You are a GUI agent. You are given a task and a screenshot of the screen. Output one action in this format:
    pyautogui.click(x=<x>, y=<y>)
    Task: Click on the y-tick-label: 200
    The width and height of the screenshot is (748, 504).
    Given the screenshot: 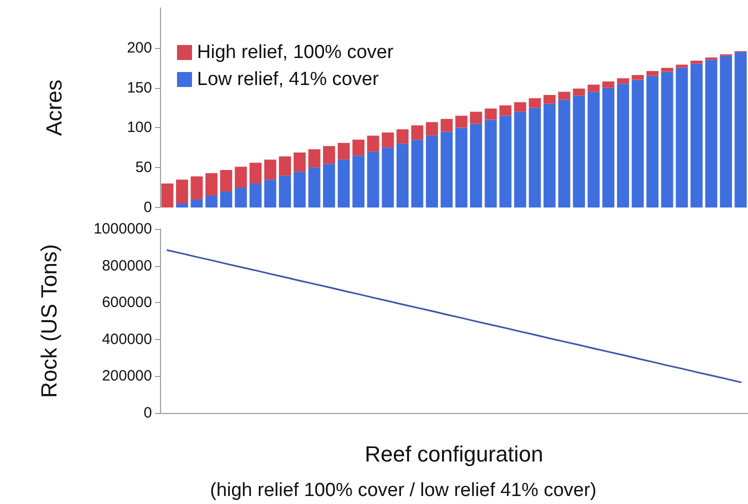 What is the action you would take?
    pyautogui.click(x=139, y=47)
    